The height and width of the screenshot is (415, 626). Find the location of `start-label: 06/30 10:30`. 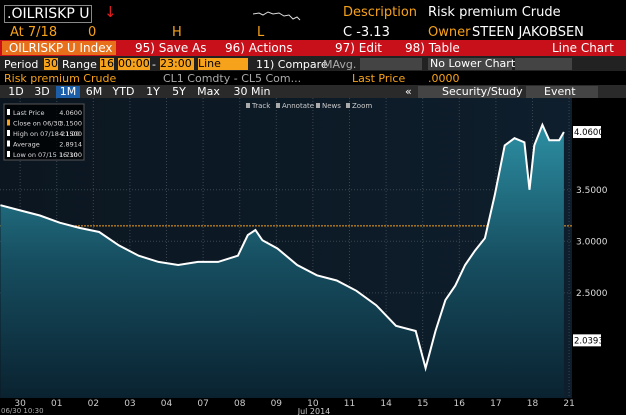

start-label: 06/30 10:30 is located at coordinates (22, 411).